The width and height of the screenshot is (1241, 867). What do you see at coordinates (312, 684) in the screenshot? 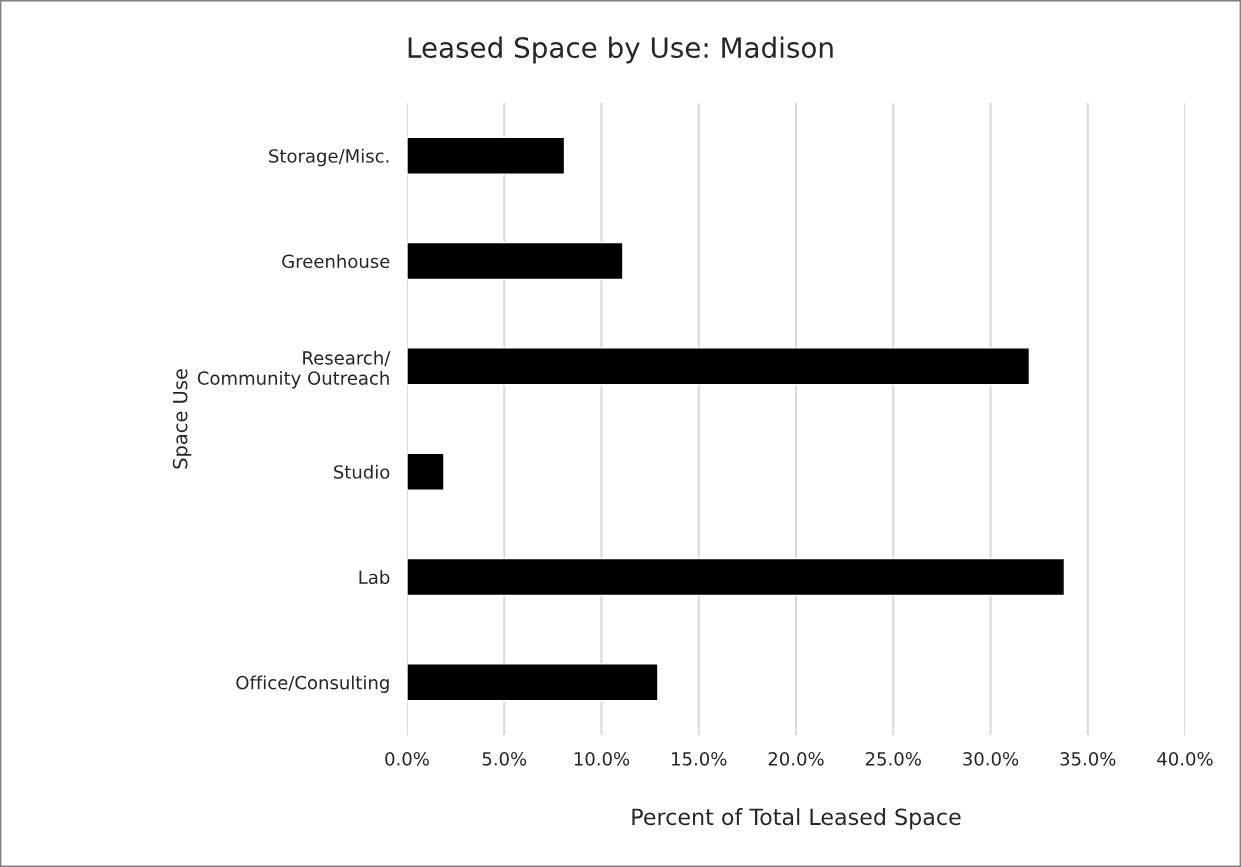
I see `y-tick-label: Office/Consulting` at bounding box center [312, 684].